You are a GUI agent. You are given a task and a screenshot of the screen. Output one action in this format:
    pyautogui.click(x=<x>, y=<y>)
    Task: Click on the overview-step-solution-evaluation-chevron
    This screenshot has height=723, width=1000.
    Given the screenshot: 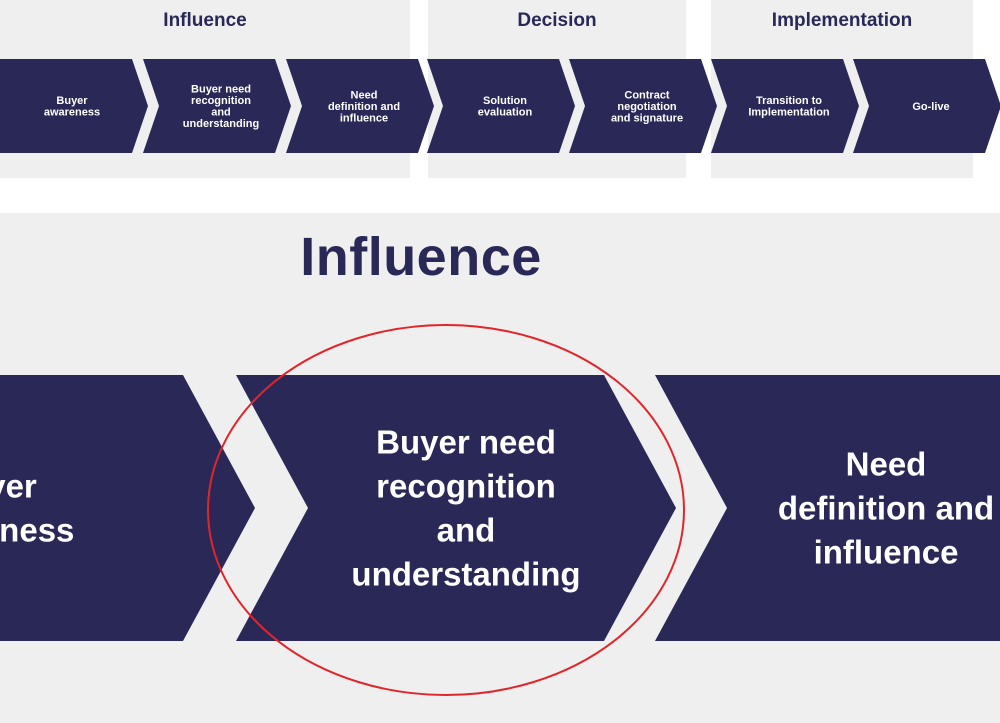 What is the action you would take?
    pyautogui.click(x=501, y=106)
    